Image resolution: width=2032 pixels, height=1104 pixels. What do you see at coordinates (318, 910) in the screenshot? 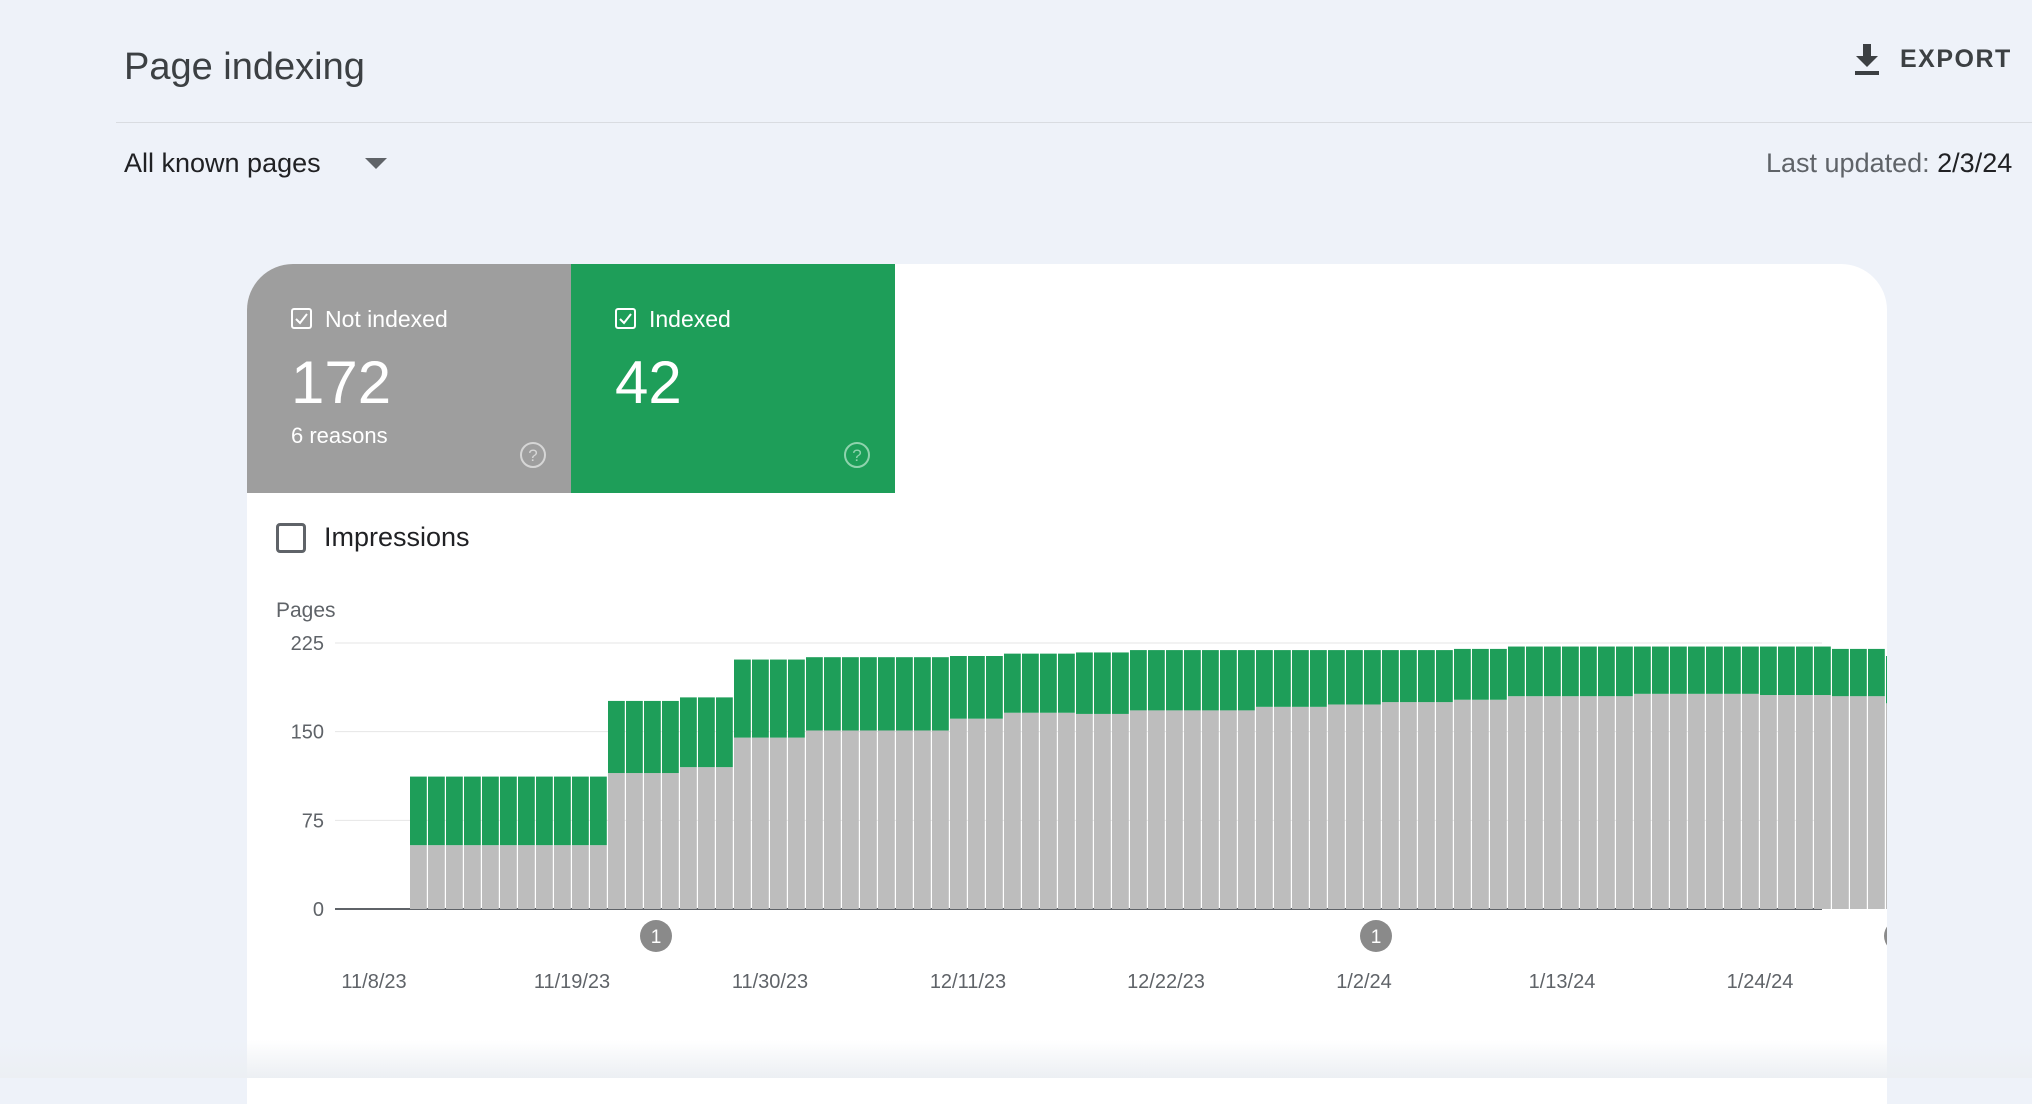
I see `y-tick-label: 0` at bounding box center [318, 910].